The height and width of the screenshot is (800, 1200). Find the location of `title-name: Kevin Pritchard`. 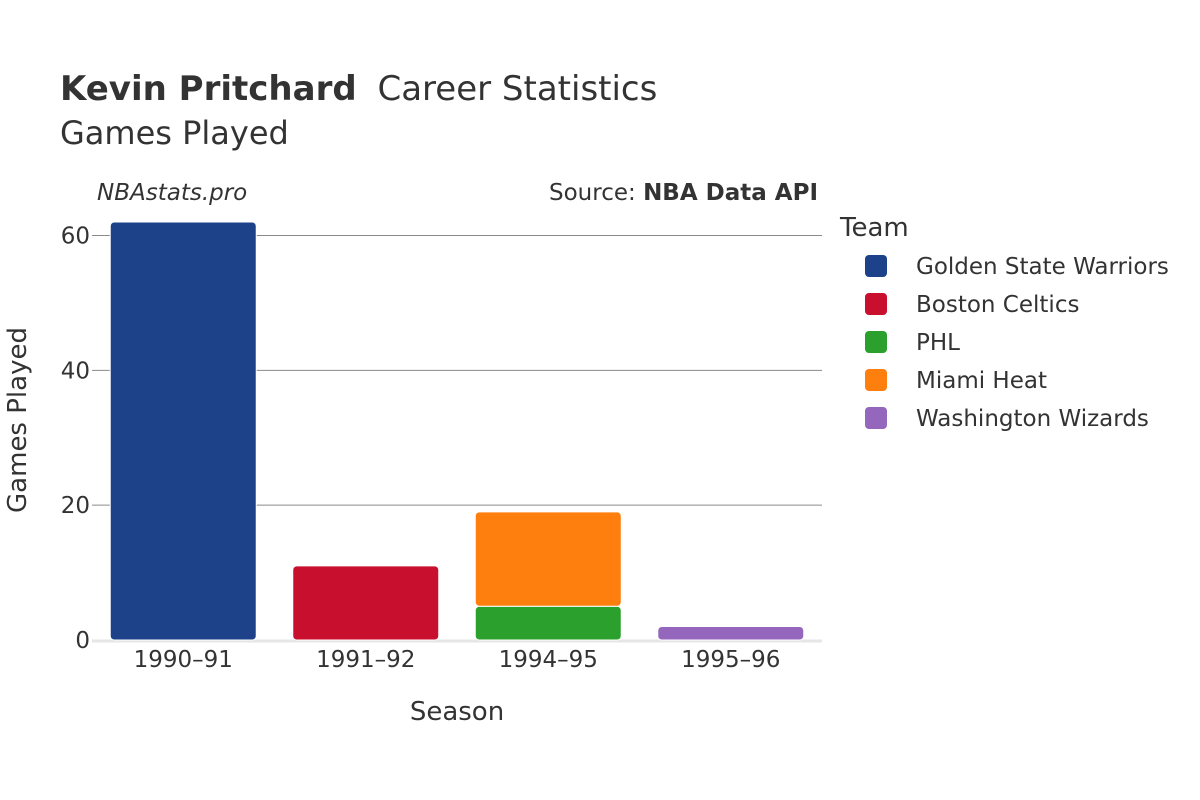

title-name: Kevin Pritchard is located at coordinates (208, 89).